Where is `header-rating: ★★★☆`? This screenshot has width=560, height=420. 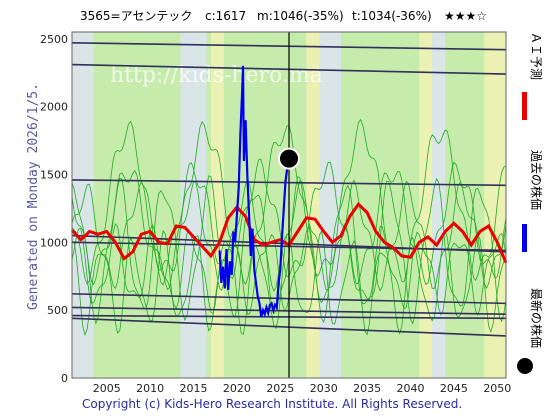
header-rating: ★★★☆ is located at coordinates (465, 16).